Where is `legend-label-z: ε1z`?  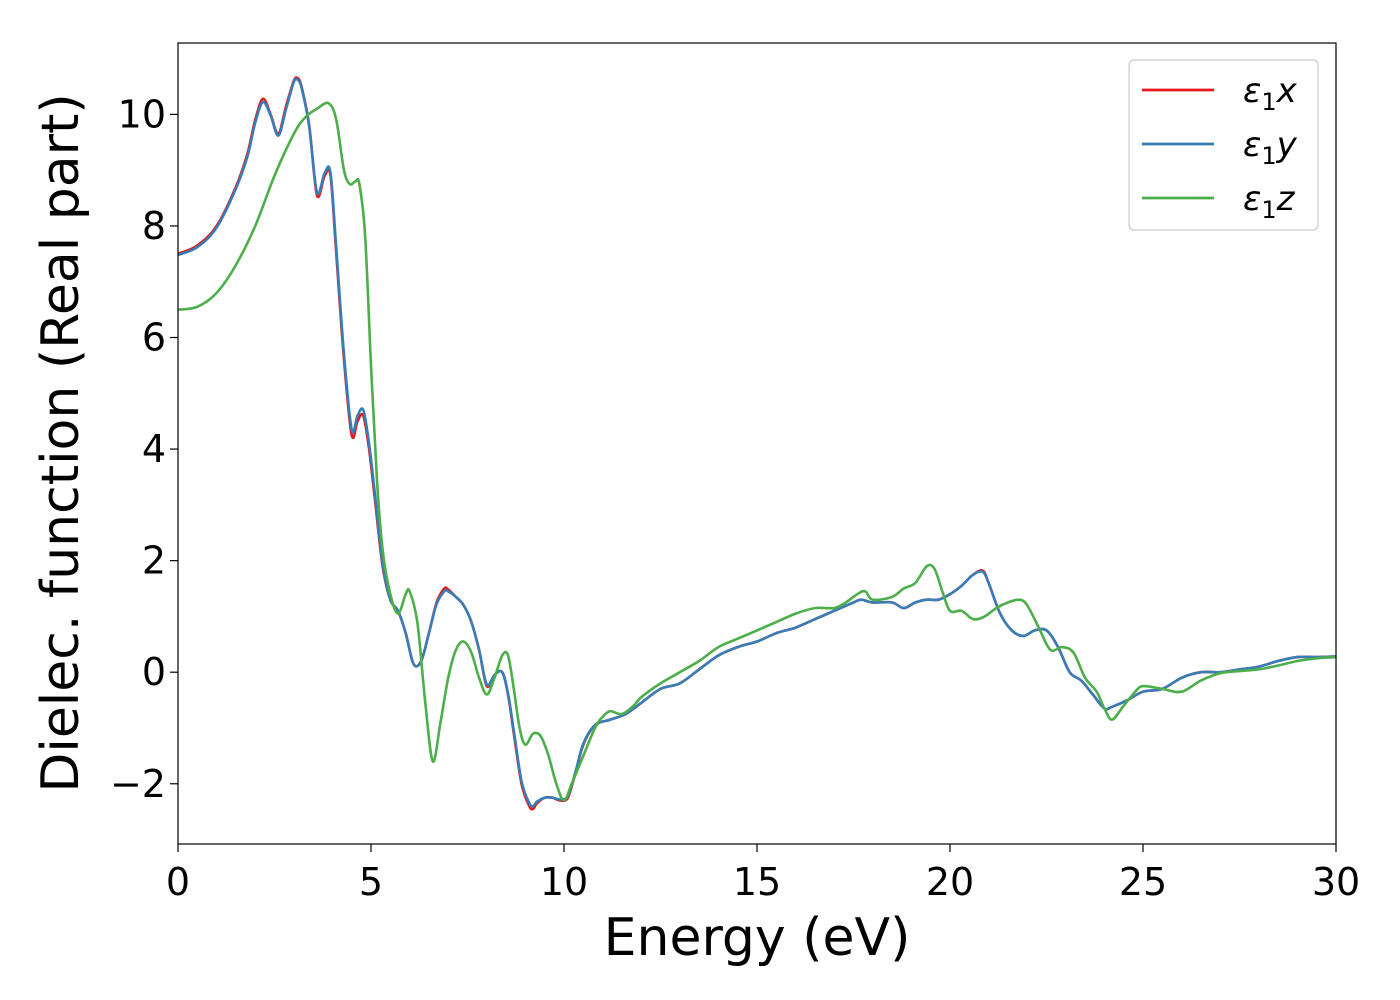 legend-label-z: ε1z is located at coordinates (1269, 201).